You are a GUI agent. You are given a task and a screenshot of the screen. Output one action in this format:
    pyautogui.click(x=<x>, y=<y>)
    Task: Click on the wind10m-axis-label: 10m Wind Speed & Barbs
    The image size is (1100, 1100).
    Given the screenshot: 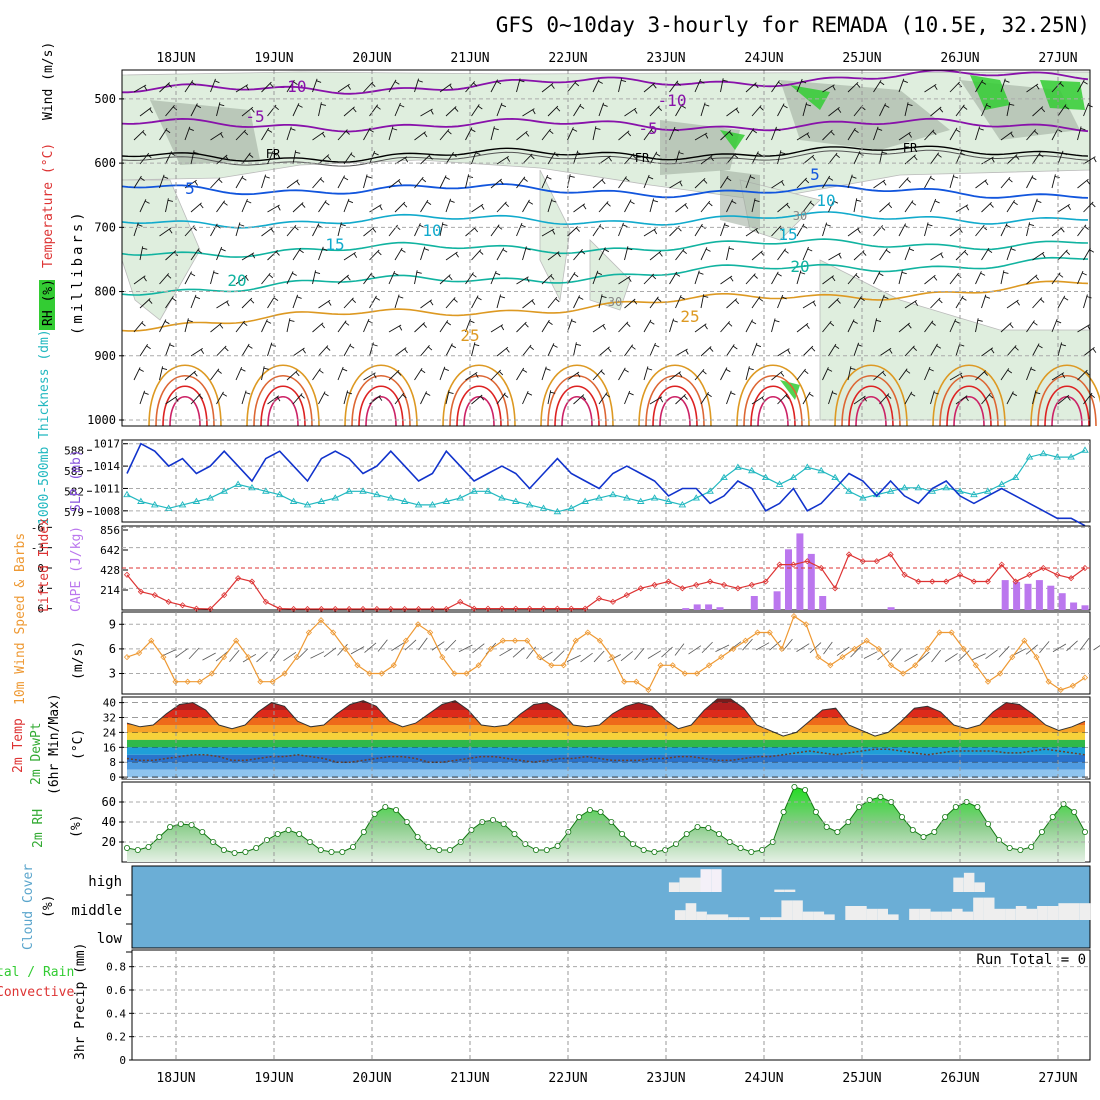 What is the action you would take?
    pyautogui.click(x=20, y=619)
    